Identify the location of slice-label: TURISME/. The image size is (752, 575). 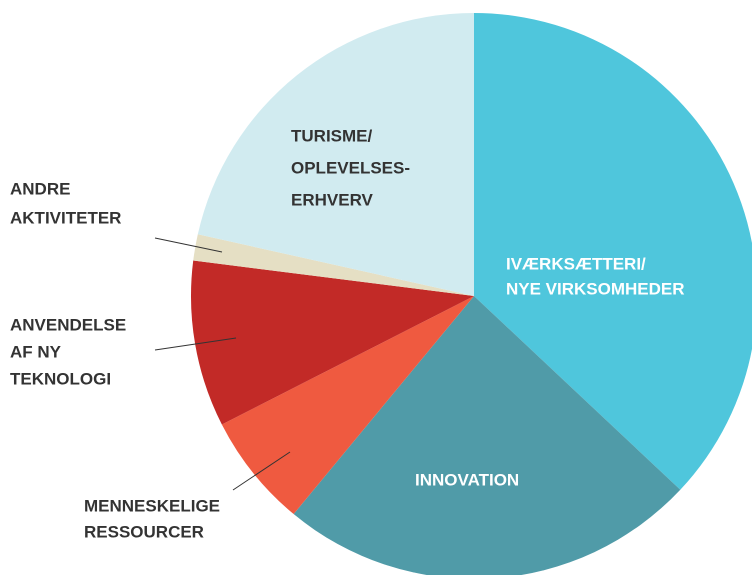
(332, 135).